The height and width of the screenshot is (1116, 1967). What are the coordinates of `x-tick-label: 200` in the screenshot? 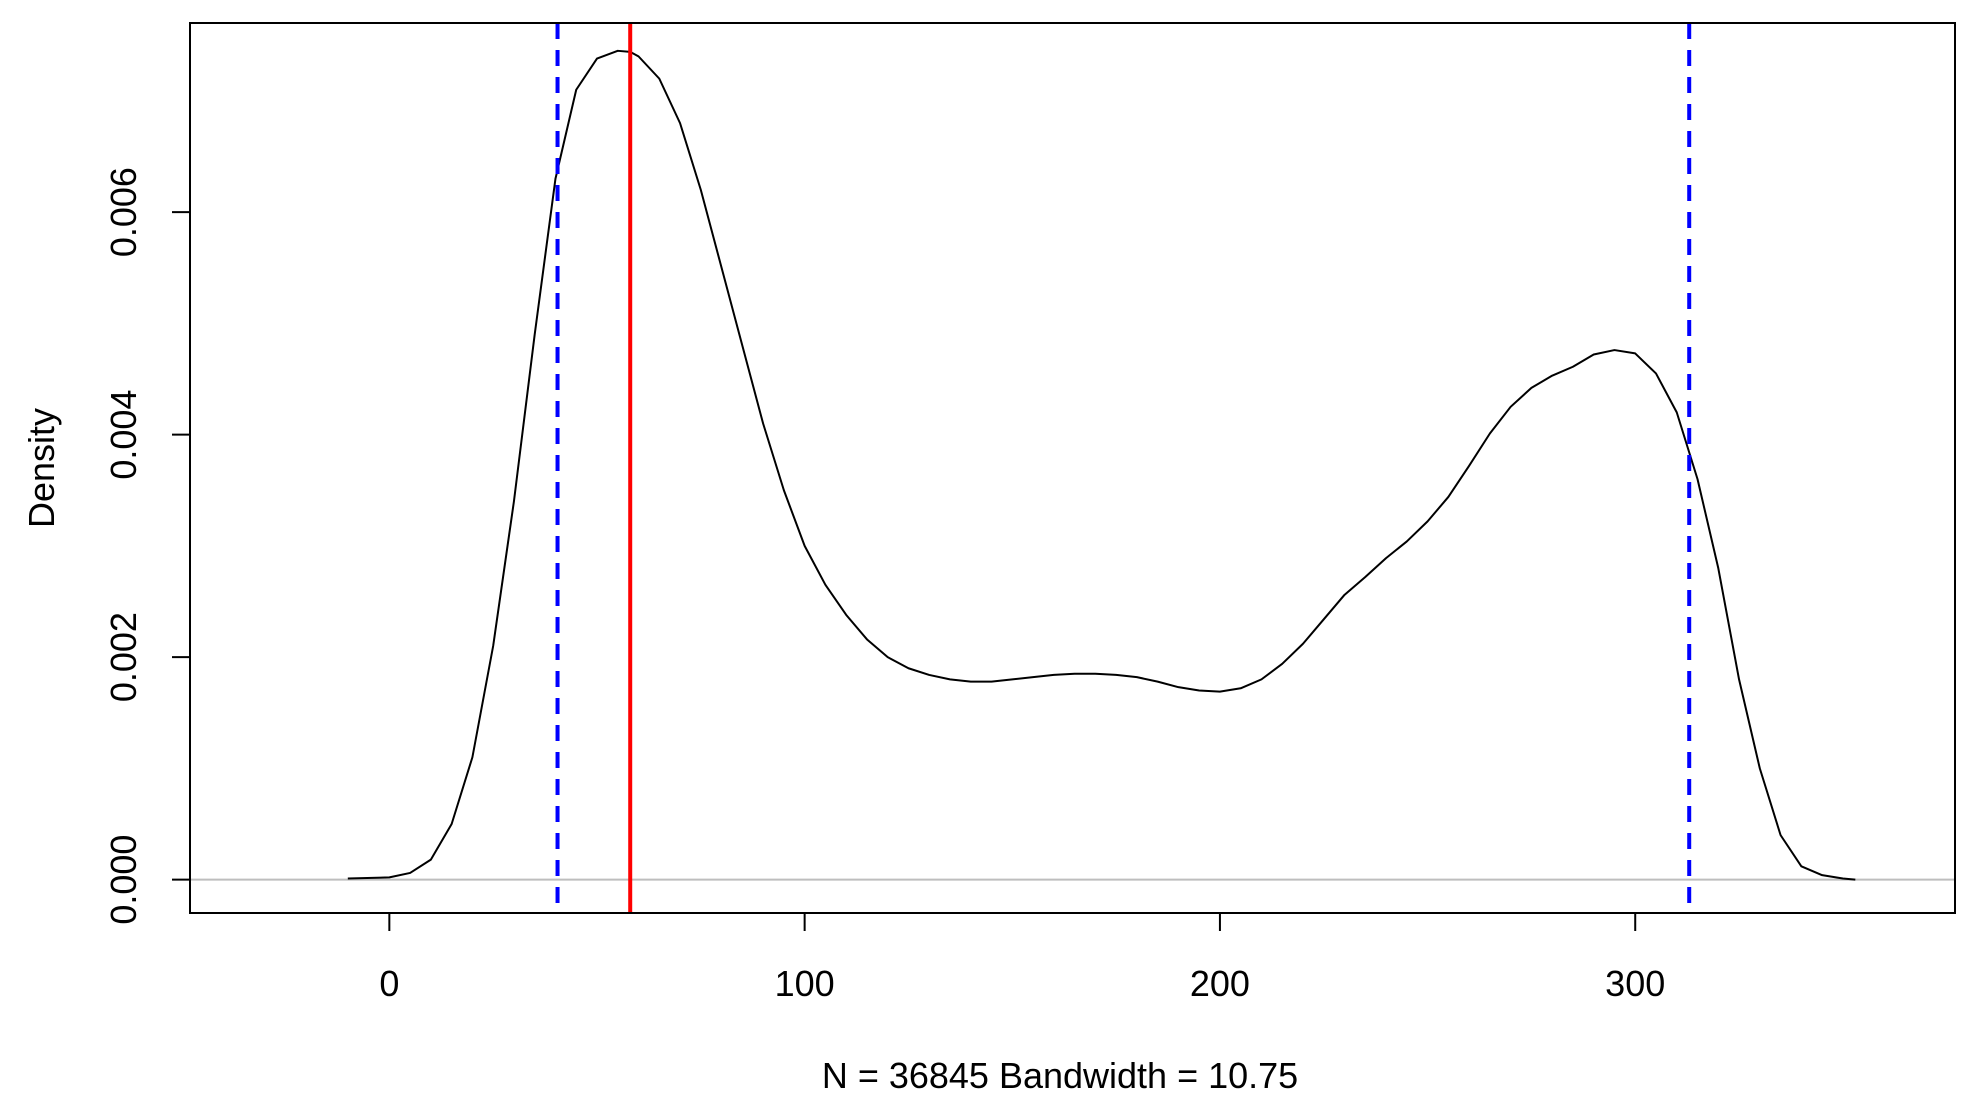 It's located at (1220, 983).